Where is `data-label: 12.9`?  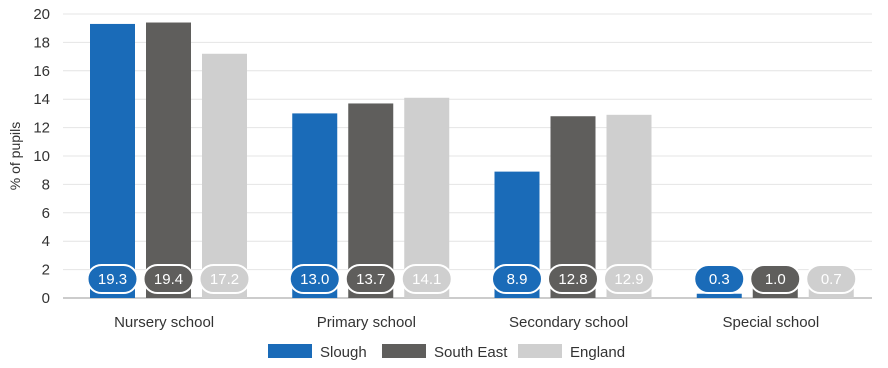
data-label: 12.9 is located at coordinates (628, 279).